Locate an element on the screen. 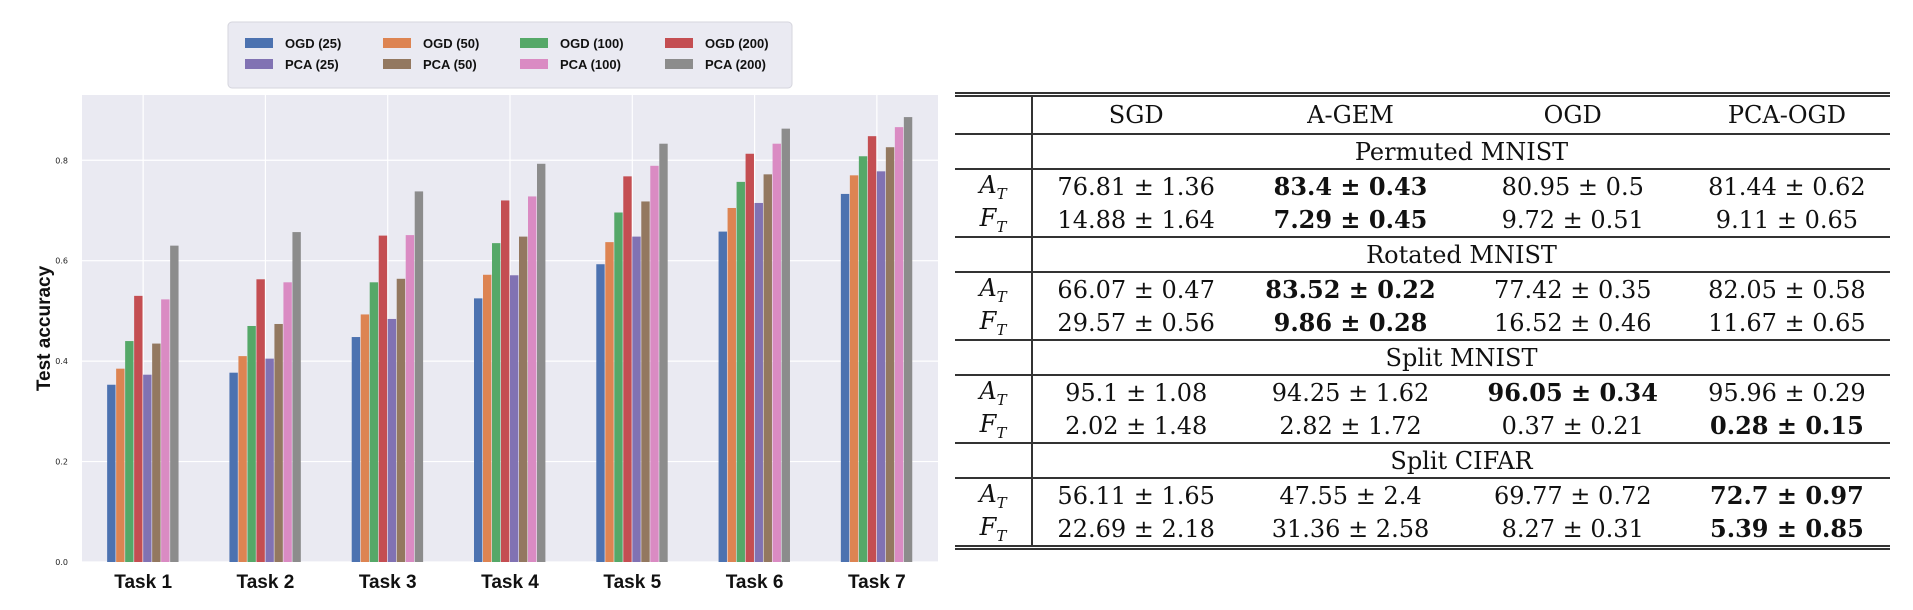  x-tick-label: Task 6 is located at coordinates (755, 582).